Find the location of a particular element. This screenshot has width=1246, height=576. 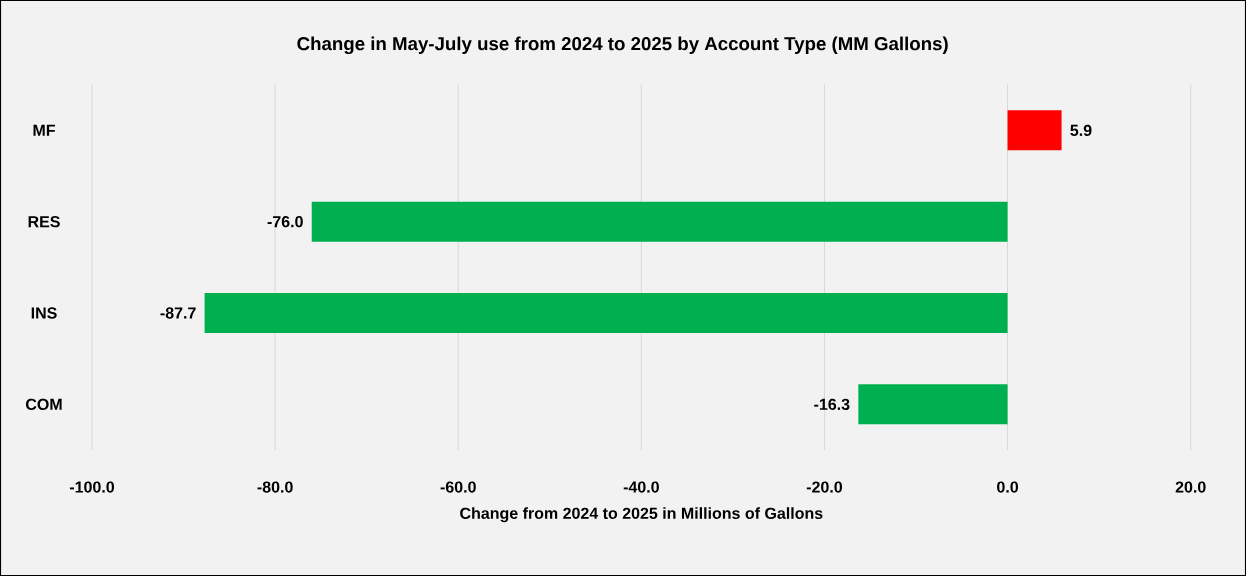

y-tick-label: INS is located at coordinates (44, 313).